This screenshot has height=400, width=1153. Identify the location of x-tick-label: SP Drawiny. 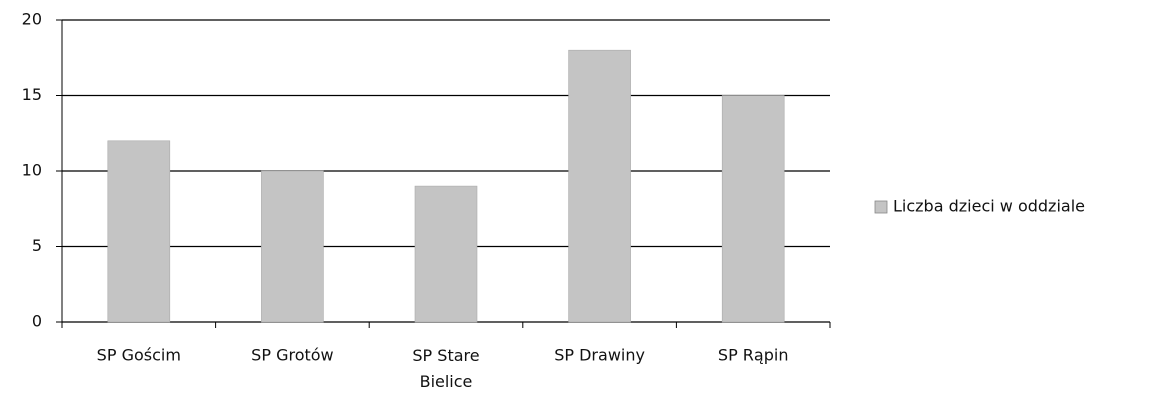
(599, 355).